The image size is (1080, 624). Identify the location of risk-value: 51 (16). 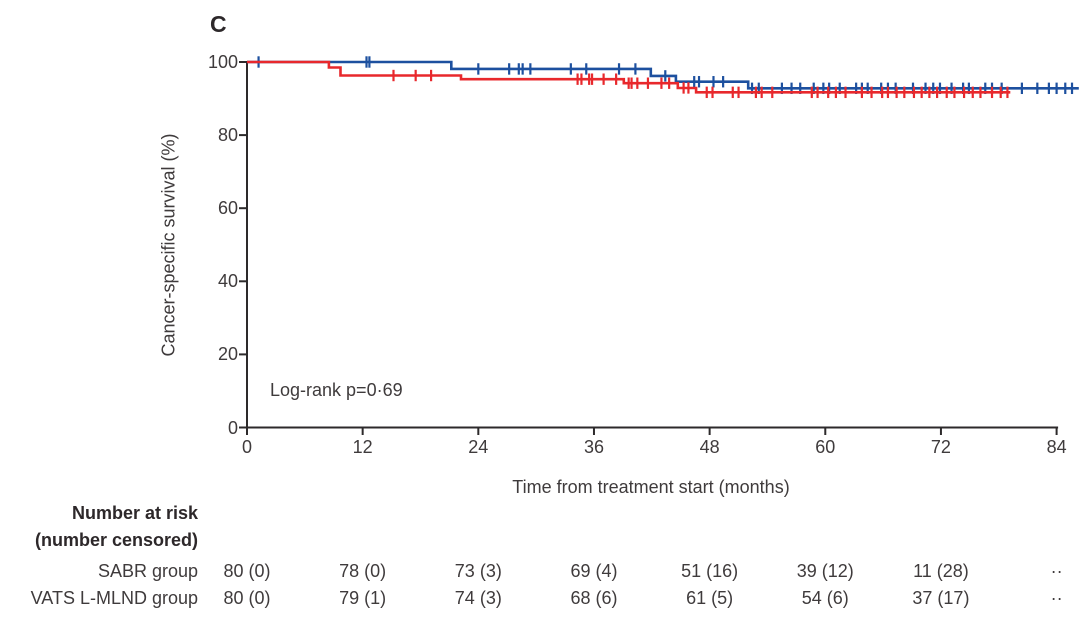
(710, 571).